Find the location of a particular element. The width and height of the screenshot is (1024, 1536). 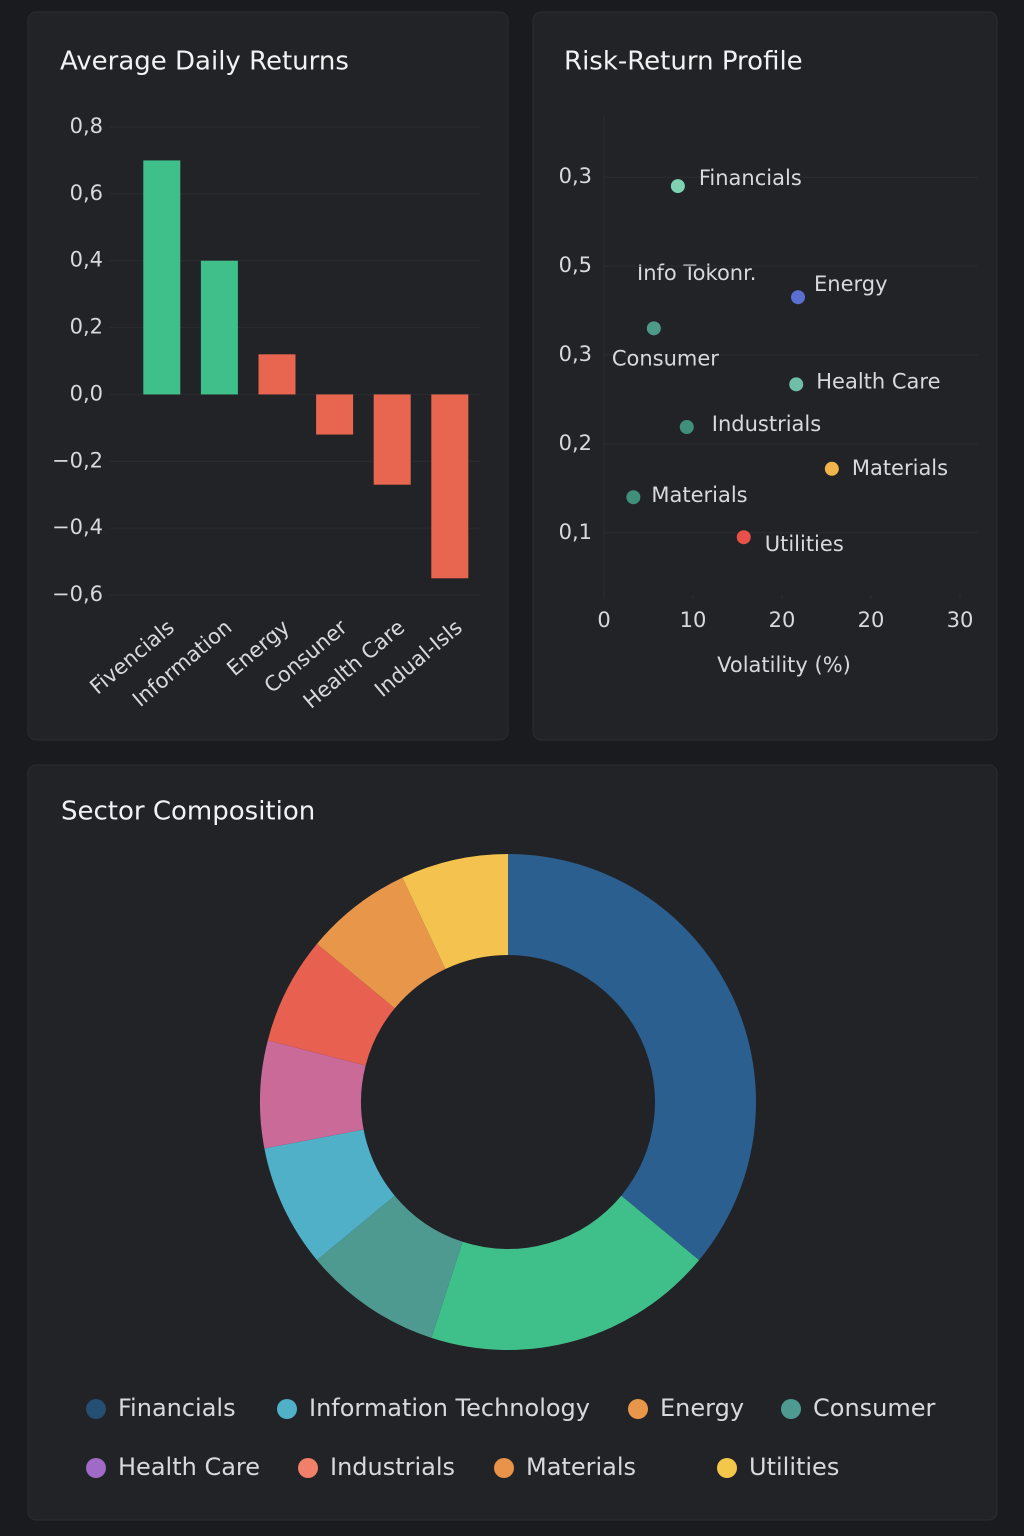

point-label: Consumer is located at coordinates (665, 358).